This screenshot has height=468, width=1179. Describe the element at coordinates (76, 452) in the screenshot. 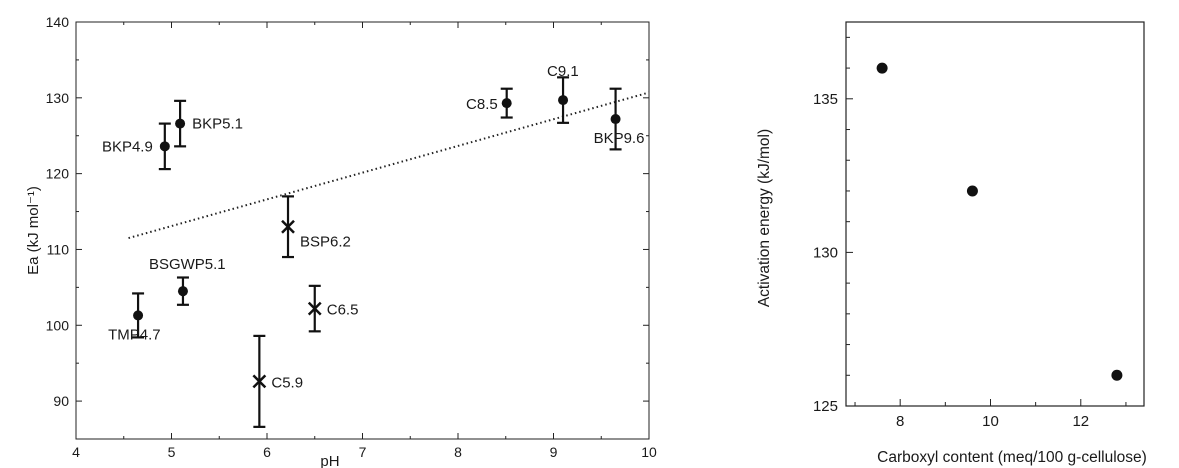

I see `x-tick-label: 4` at that location.